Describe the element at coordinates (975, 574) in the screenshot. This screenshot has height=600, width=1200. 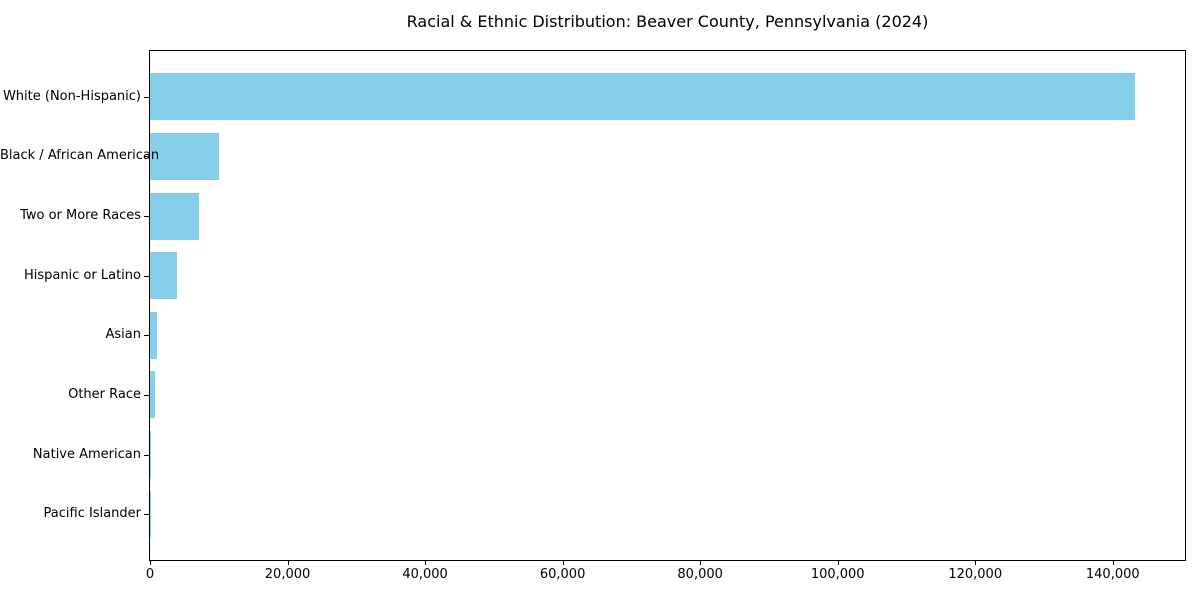
I see `x-tick-label-120-000: 120,000` at that location.